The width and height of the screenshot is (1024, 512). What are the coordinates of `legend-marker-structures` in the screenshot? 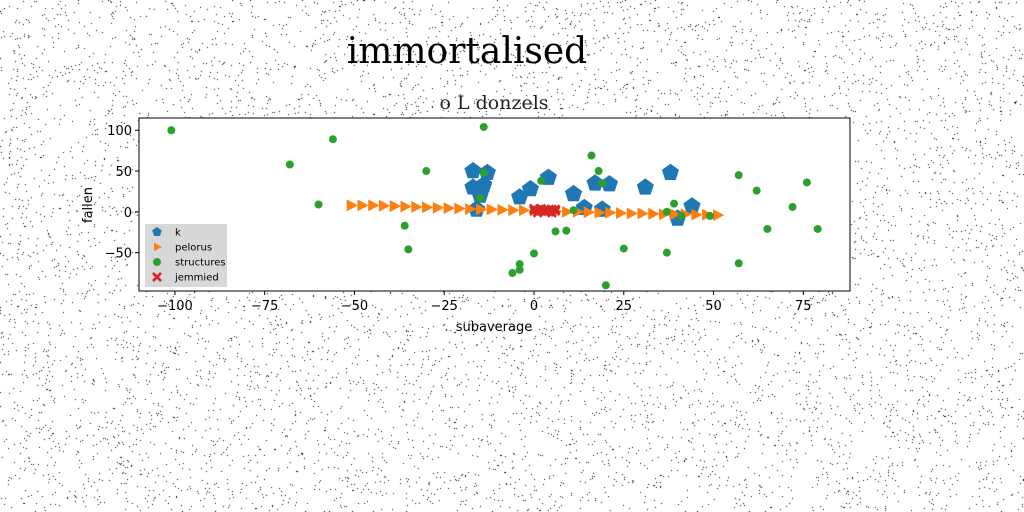 It's located at (157, 262).